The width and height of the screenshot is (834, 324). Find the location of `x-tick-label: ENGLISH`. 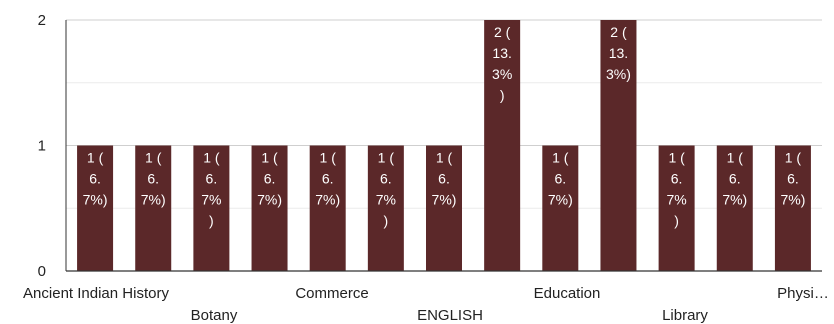

x-tick-label: ENGLISH is located at coordinates (450, 315).